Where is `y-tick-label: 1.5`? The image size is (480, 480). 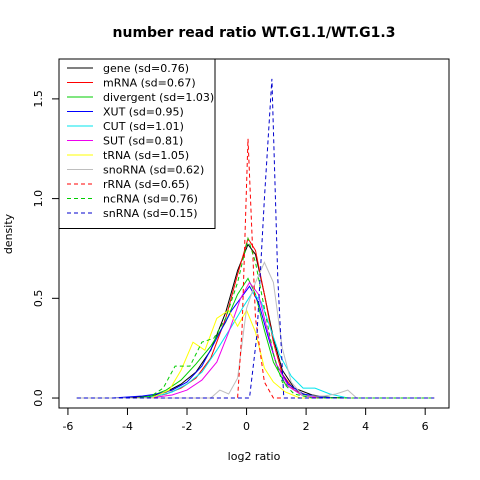 y-tick-label: 1.5 is located at coordinates (38, 99).